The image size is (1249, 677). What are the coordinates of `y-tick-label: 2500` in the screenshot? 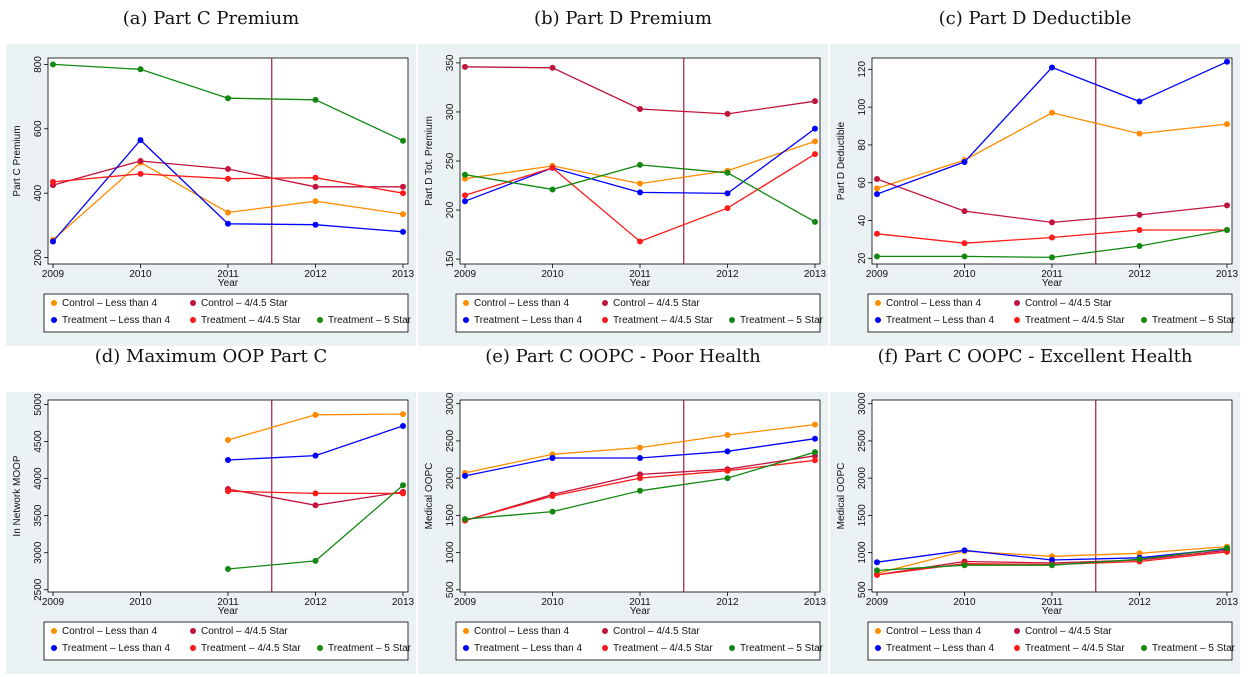 It's located at (450, 440).